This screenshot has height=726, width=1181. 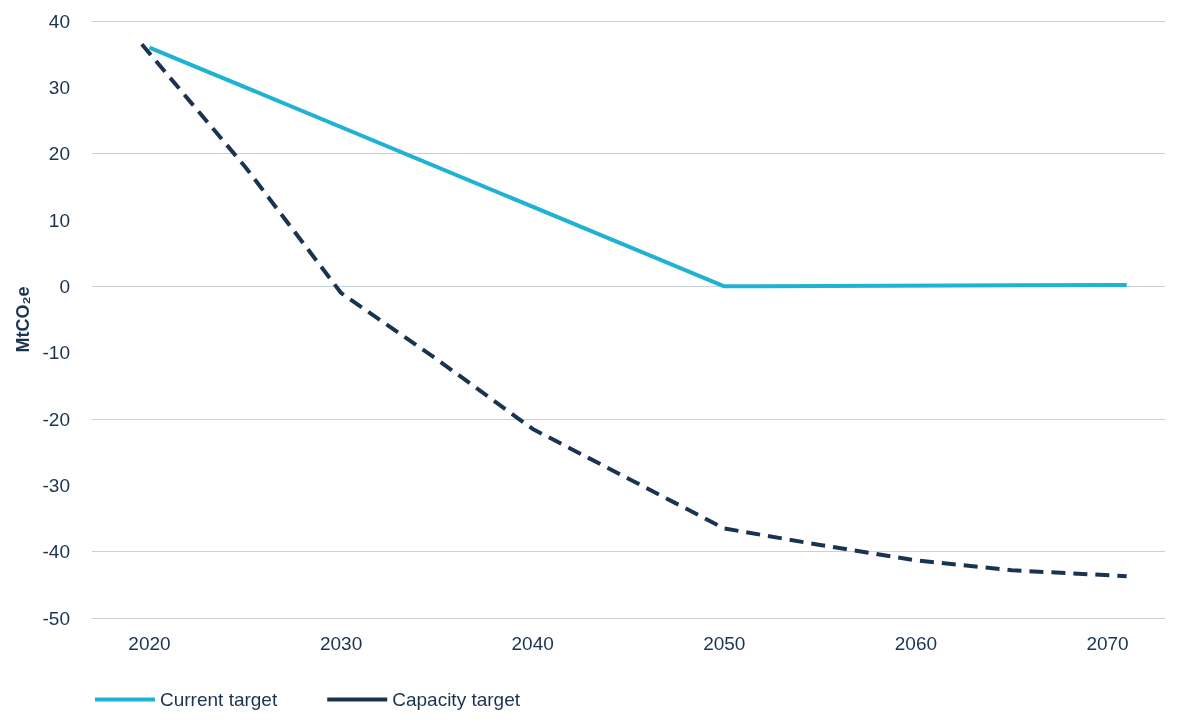 What do you see at coordinates (56, 419) in the screenshot?
I see `y-tick-label: -20` at bounding box center [56, 419].